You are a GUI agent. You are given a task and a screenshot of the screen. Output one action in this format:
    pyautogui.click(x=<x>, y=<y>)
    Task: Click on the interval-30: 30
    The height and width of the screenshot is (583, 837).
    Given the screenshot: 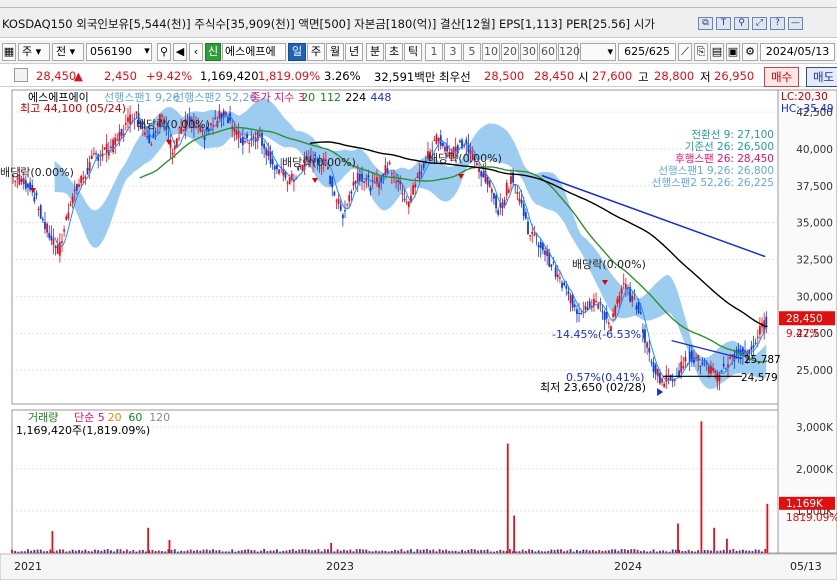 What is the action you would take?
    pyautogui.click(x=529, y=52)
    